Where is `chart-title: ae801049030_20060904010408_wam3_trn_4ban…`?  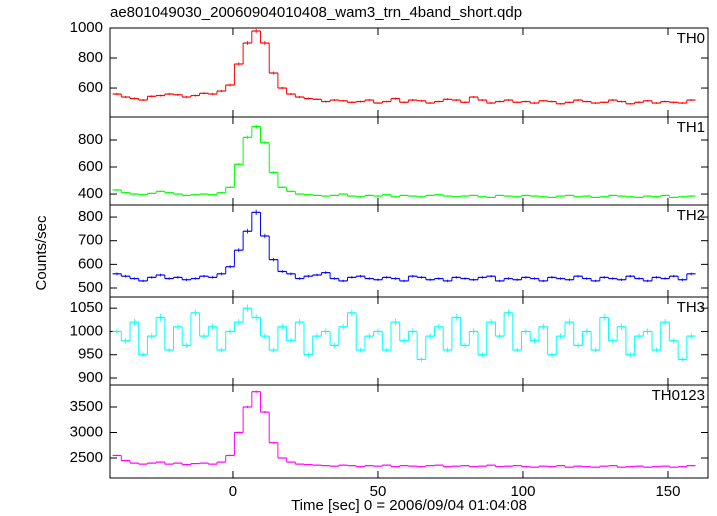 chart-title: ae801049030_20060904010408_wam3_trn_4ban… is located at coordinates (316, 12).